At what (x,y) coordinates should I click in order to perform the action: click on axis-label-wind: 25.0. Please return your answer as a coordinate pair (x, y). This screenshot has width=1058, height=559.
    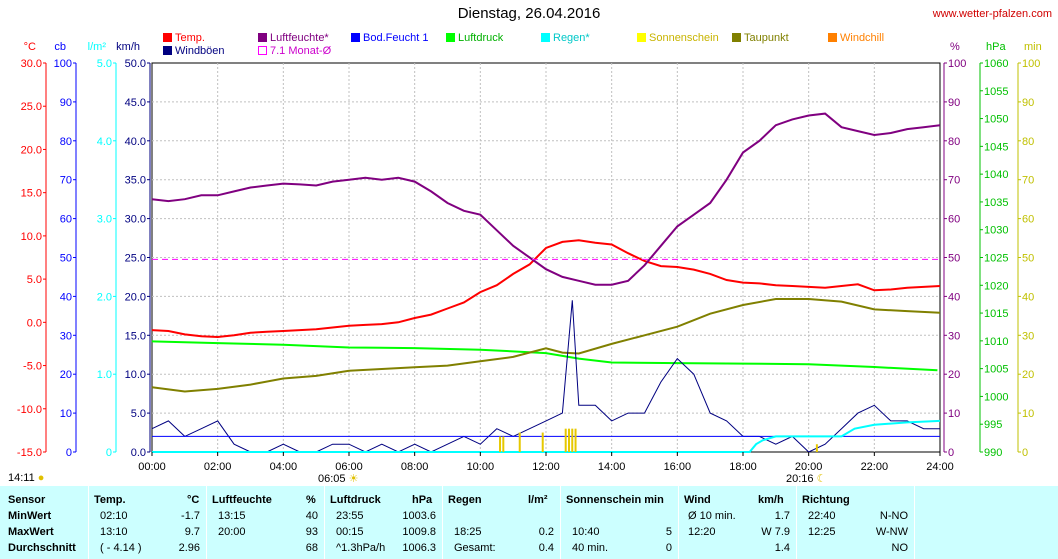
    Looking at the image, I should click on (135, 259).